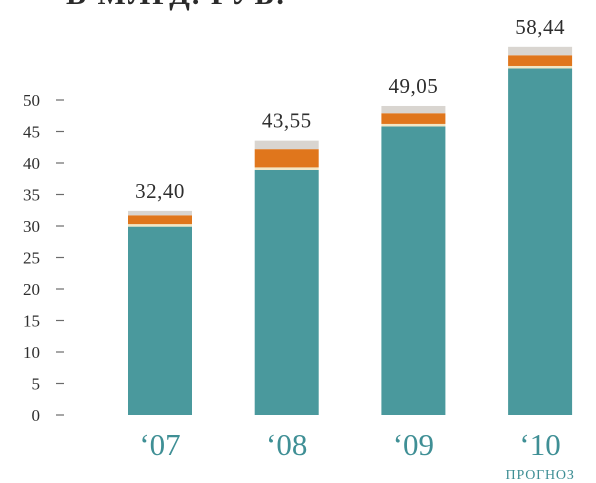 The image size is (596, 483). I want to click on y-tick-label: 50, so click(31, 100).